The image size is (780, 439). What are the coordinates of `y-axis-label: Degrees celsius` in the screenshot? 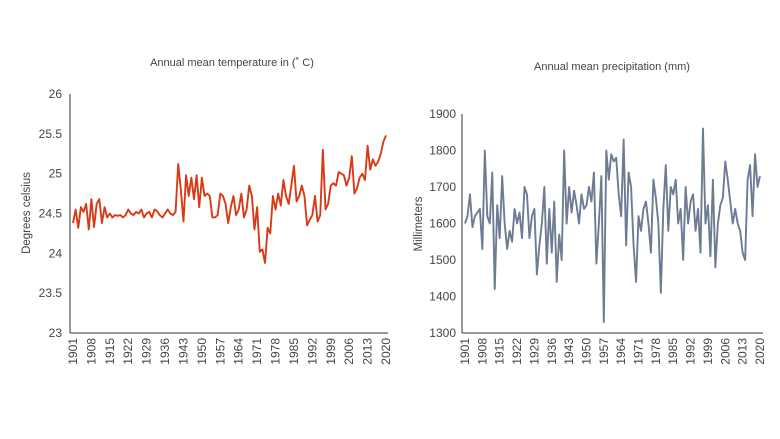 It's located at (27, 213).